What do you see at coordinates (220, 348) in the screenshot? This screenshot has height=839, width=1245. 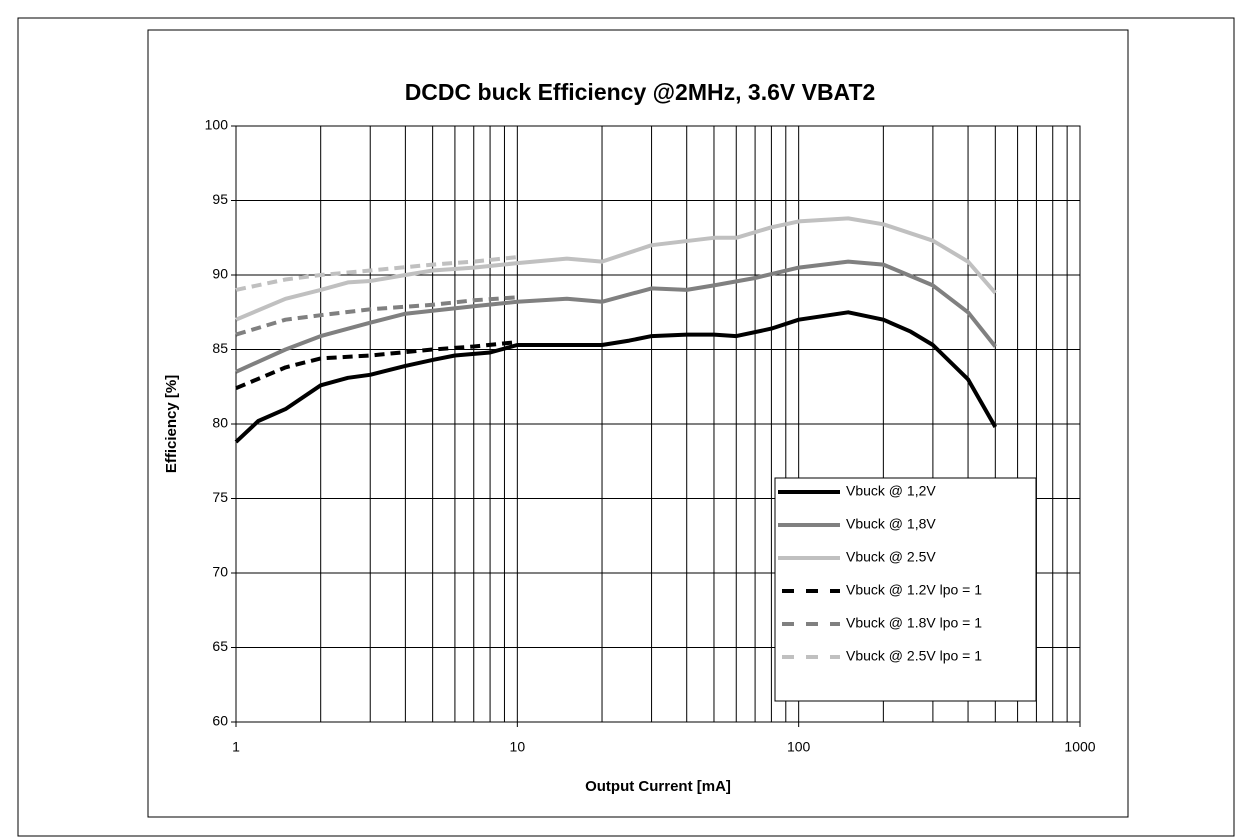 I see `y-tick-label: 85` at bounding box center [220, 348].